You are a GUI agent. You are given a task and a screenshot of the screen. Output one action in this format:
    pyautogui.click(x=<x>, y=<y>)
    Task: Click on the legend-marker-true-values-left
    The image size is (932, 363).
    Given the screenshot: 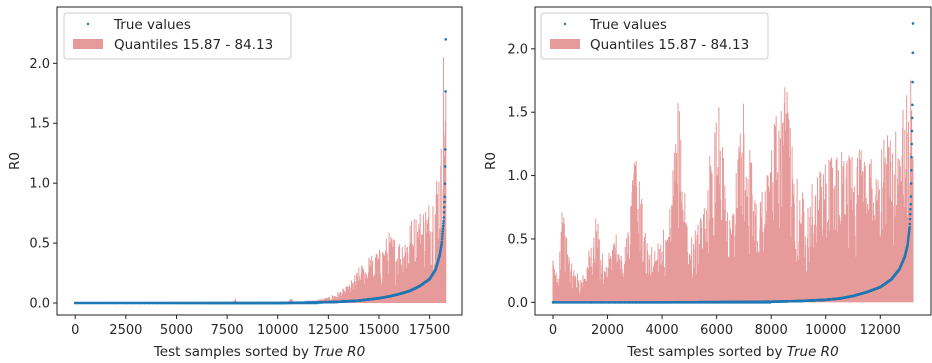 What is the action you would take?
    pyautogui.click(x=88, y=24)
    